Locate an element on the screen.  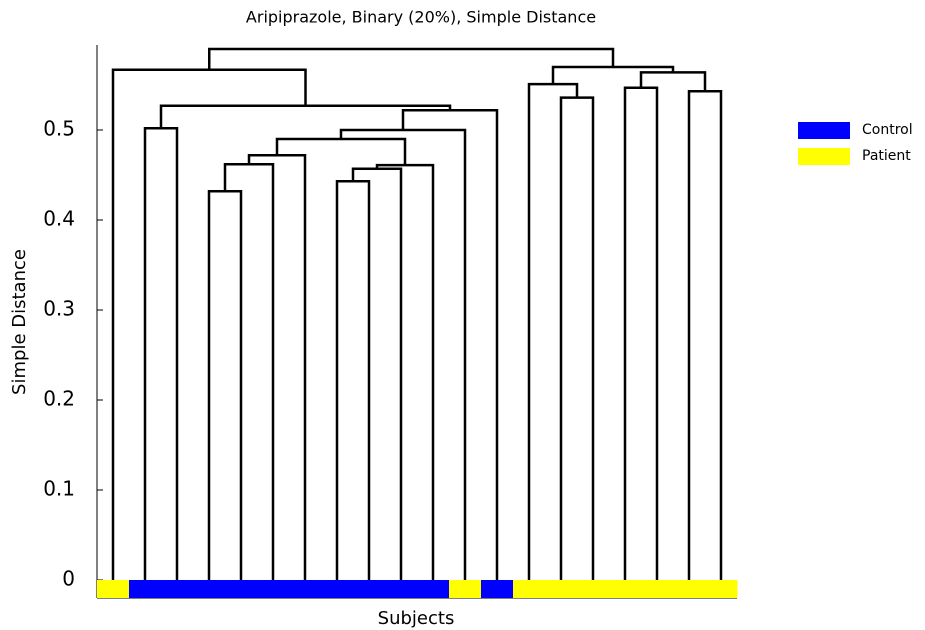
y-tick-label: 0.4 is located at coordinates (59, 219).